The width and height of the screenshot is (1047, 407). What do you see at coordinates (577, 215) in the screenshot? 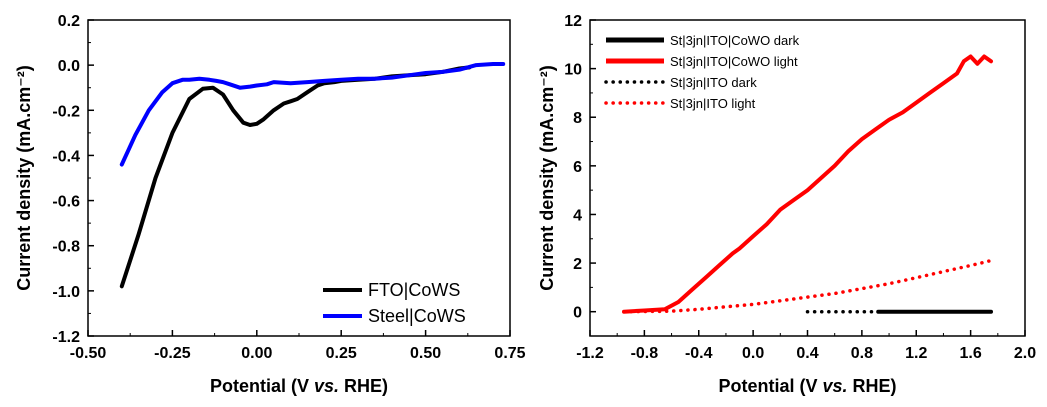
I see `y-tick-label: 4` at bounding box center [577, 215].